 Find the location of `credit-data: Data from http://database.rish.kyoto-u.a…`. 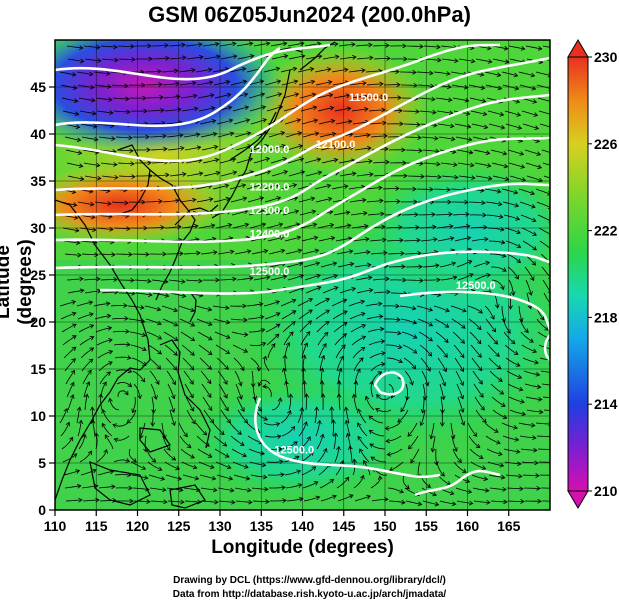

credit-data: Data from http://database.rish.kyoto-u.a… is located at coordinates (309, 594).